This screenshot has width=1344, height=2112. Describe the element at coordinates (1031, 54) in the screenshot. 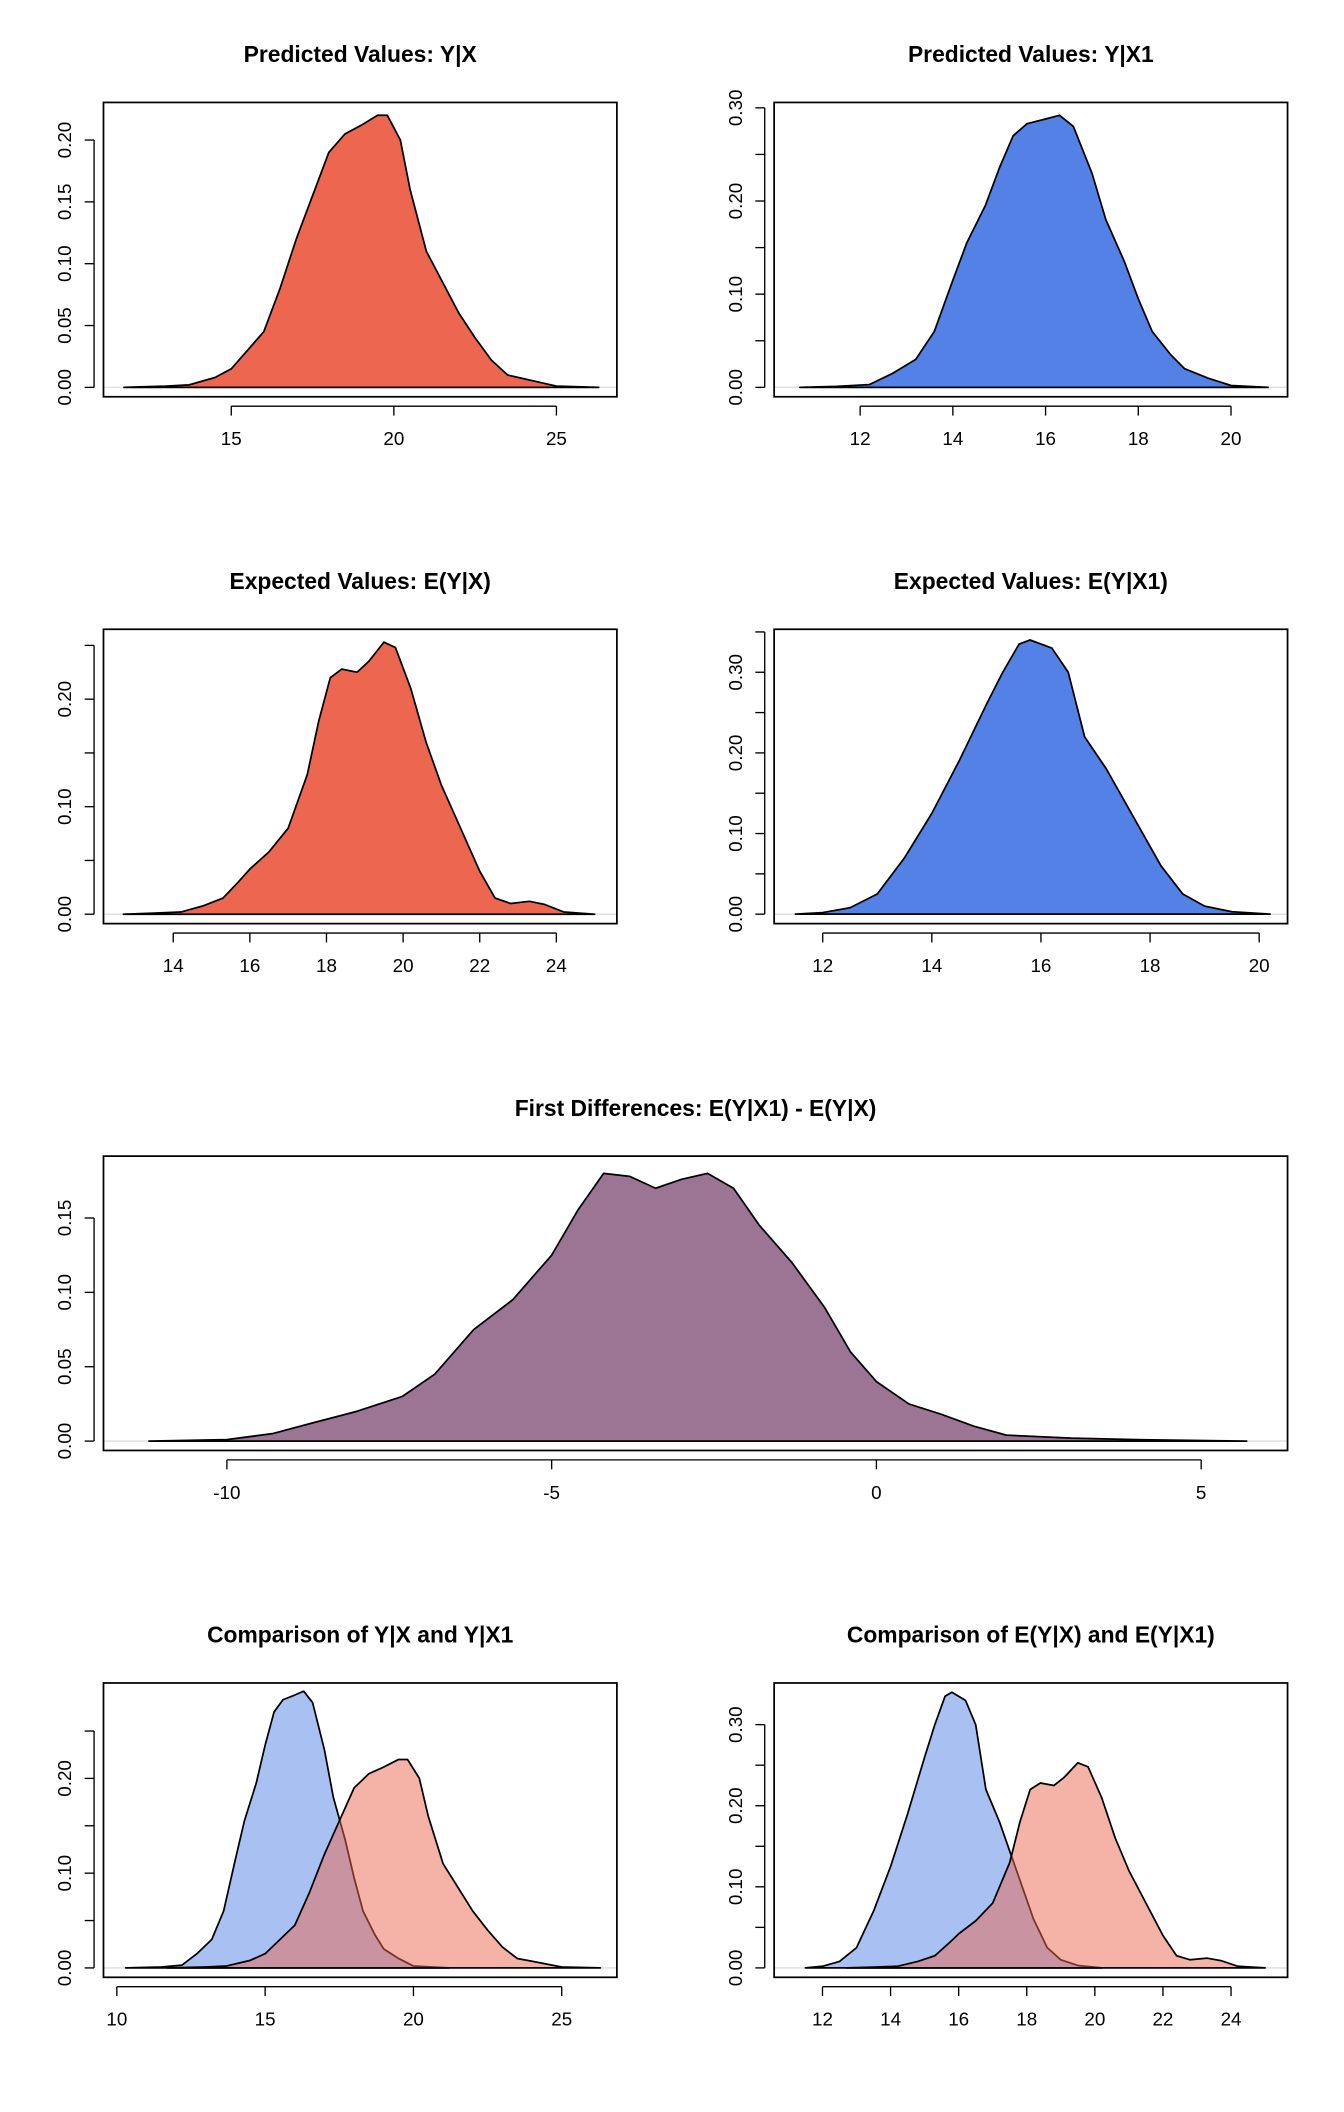

I see `chart-title: Predicted Values: Y|X1` at that location.